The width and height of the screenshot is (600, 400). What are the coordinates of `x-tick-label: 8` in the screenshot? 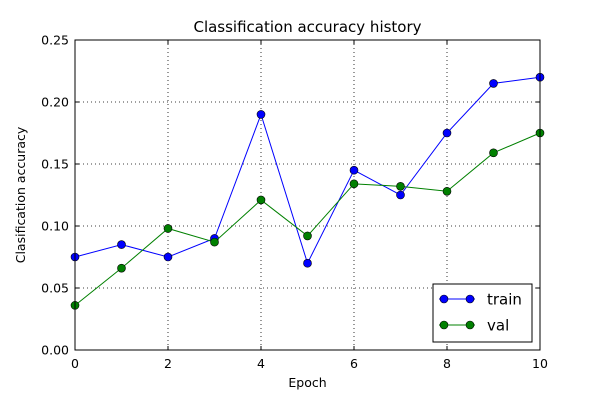 It's located at (447, 363).